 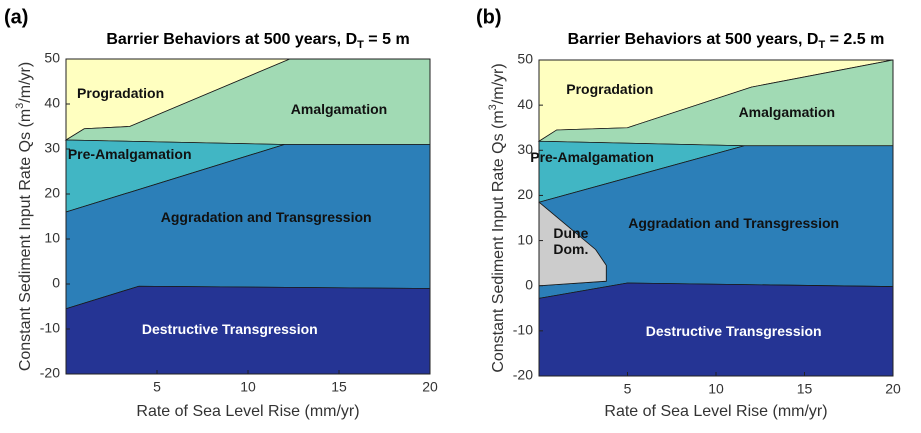 I want to click on title-end: = 5 m, so click(x=387, y=39).